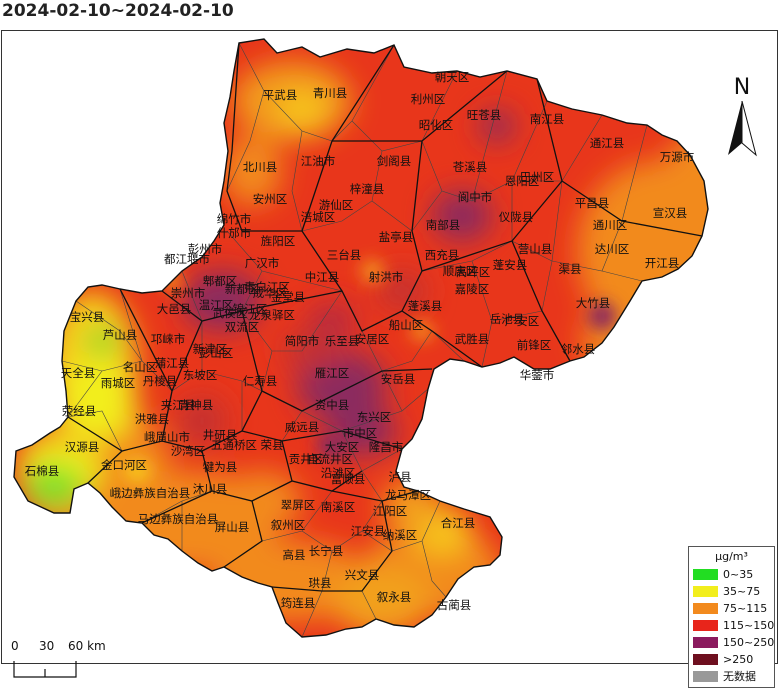 This screenshot has height=688, width=781. I want to click on region-label: 洪雅县, so click(152, 419).